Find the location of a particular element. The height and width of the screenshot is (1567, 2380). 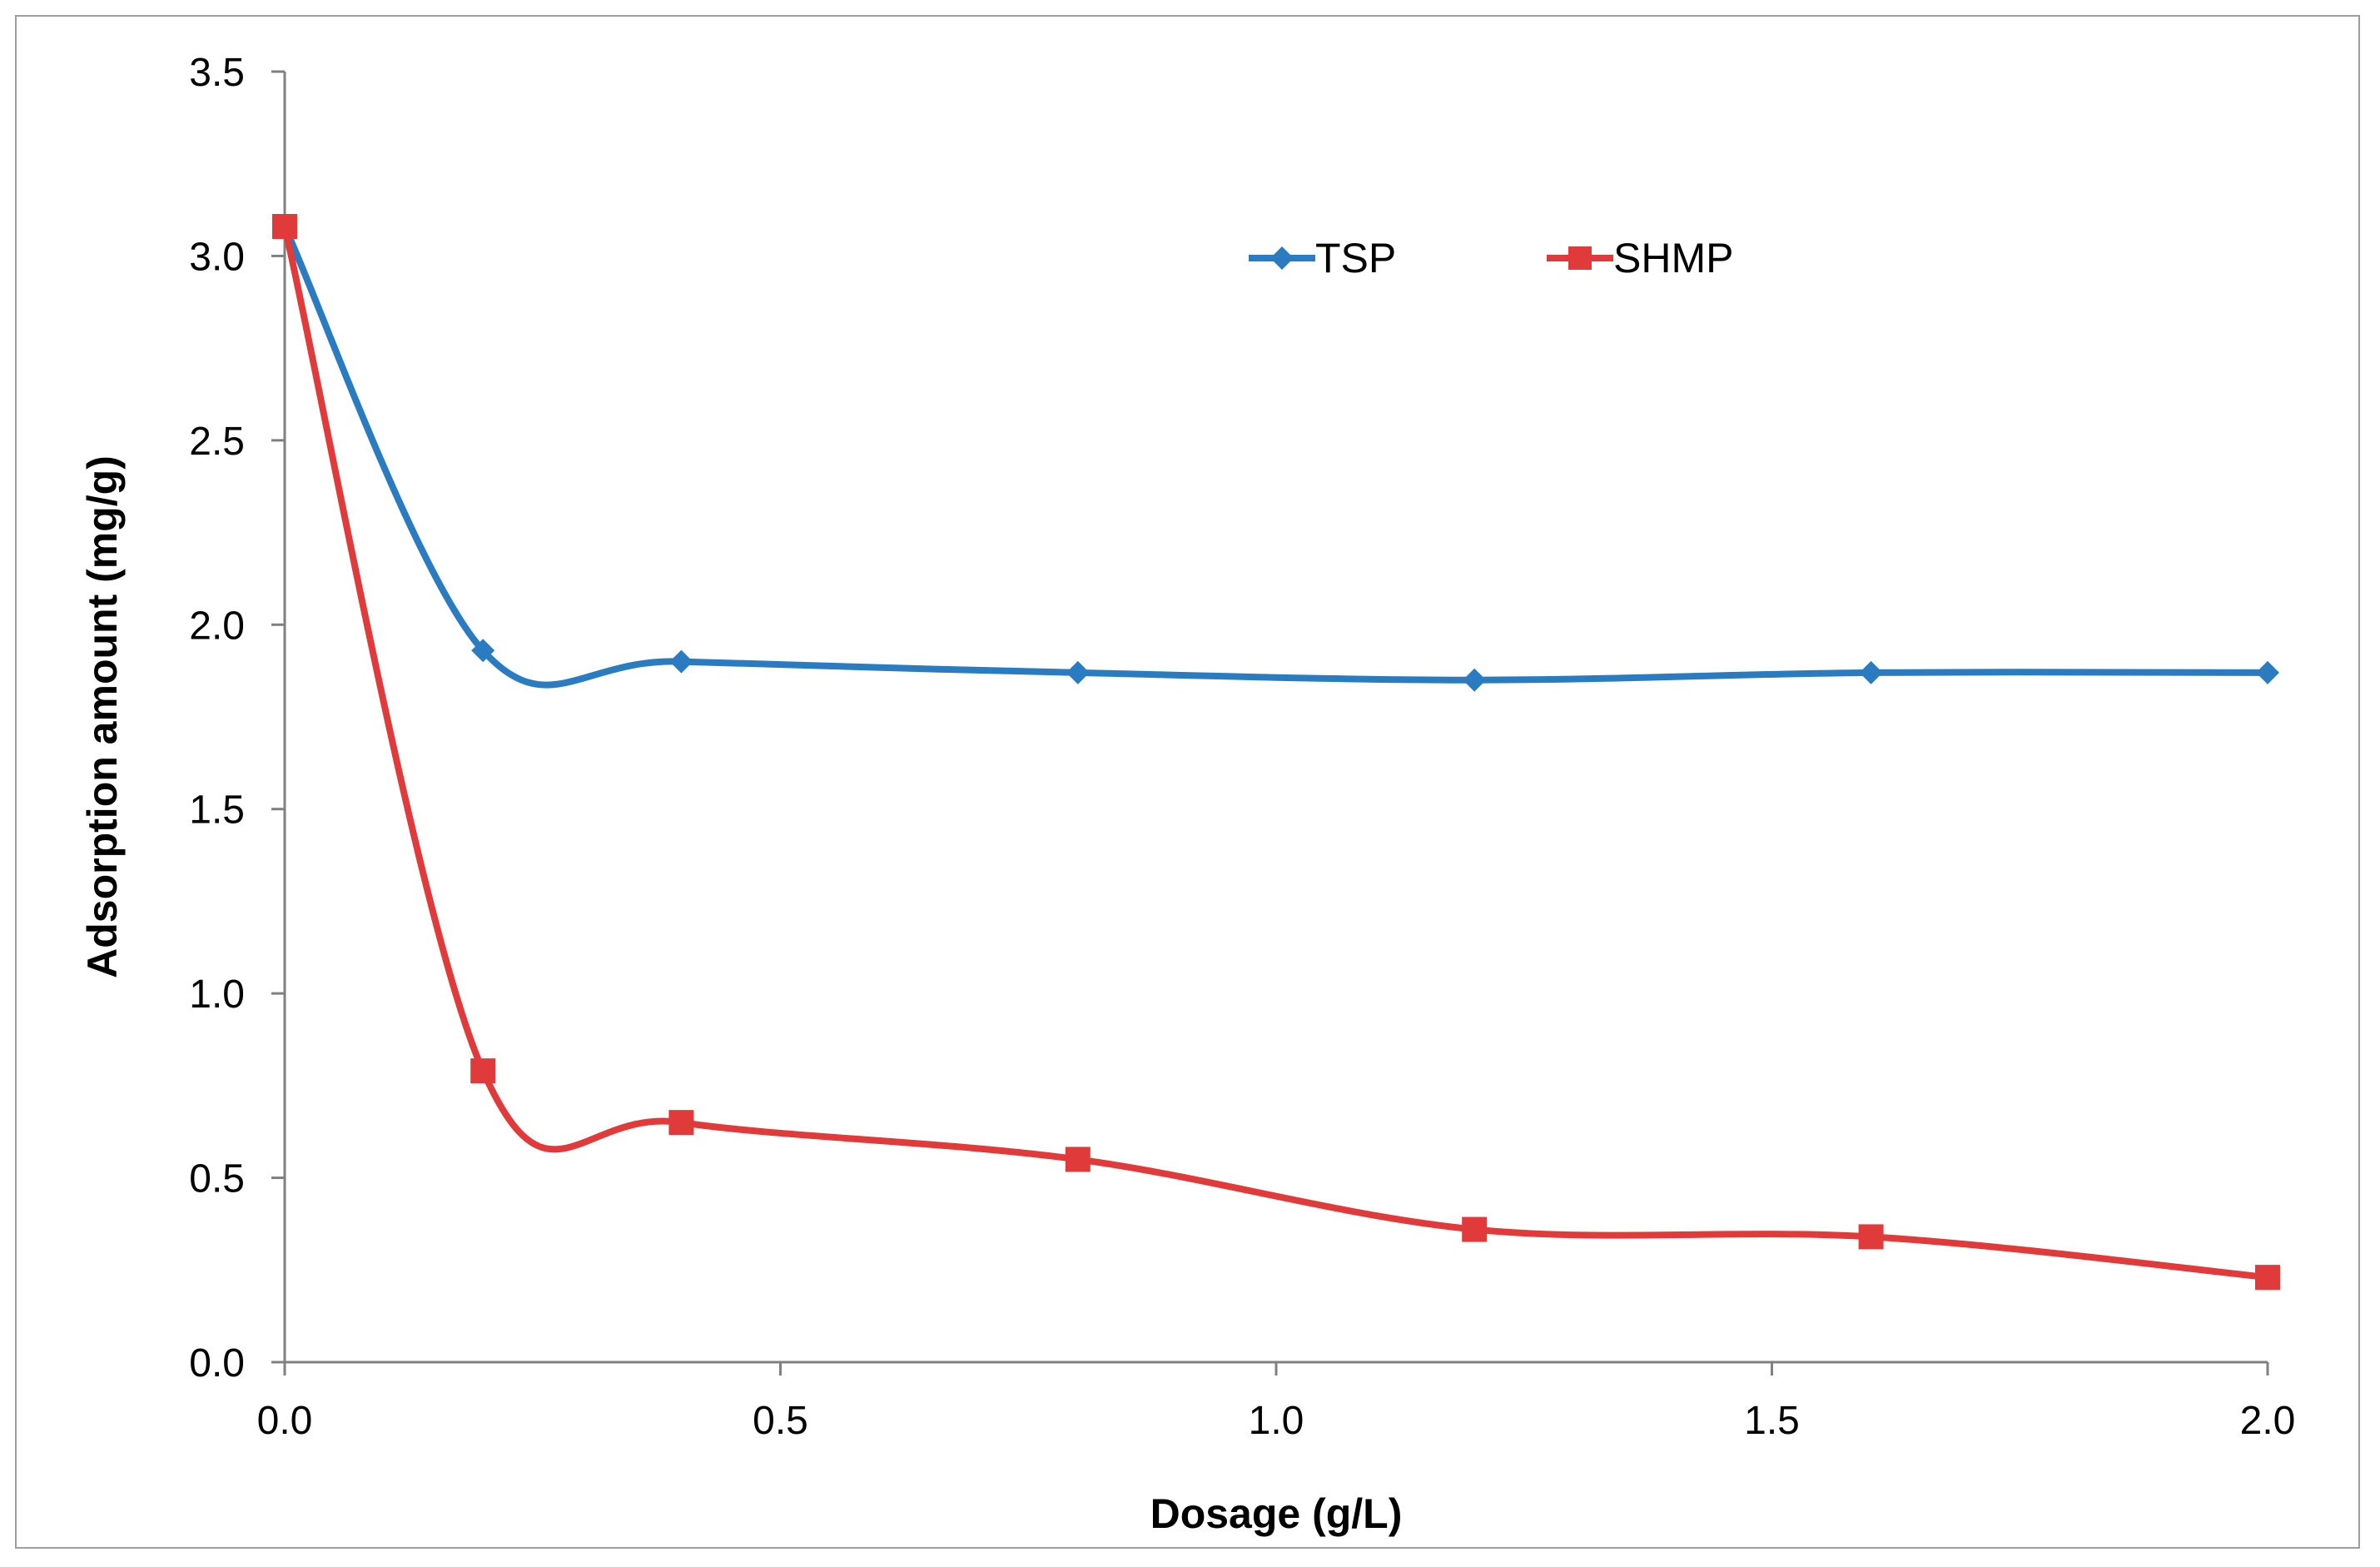

legend-marker-tsp is located at coordinates (1282, 258).